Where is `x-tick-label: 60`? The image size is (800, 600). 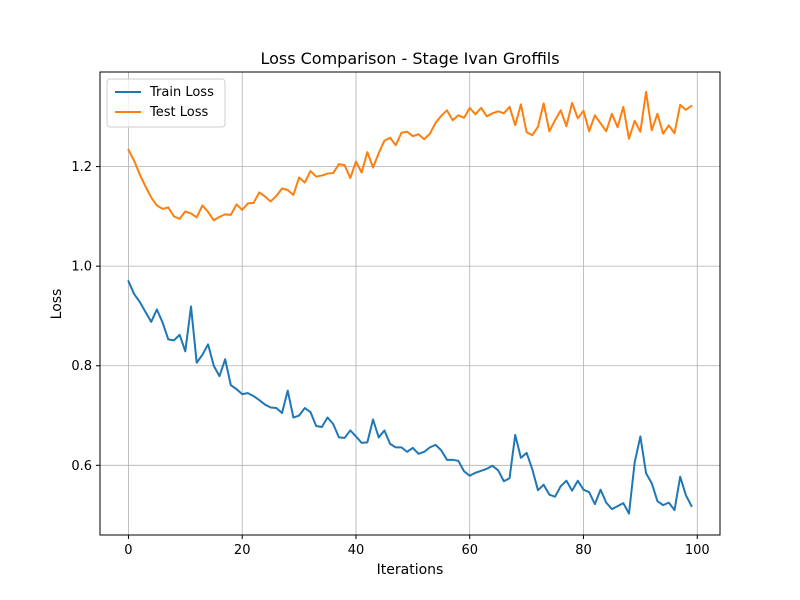 x-tick-label: 60 is located at coordinates (469, 550).